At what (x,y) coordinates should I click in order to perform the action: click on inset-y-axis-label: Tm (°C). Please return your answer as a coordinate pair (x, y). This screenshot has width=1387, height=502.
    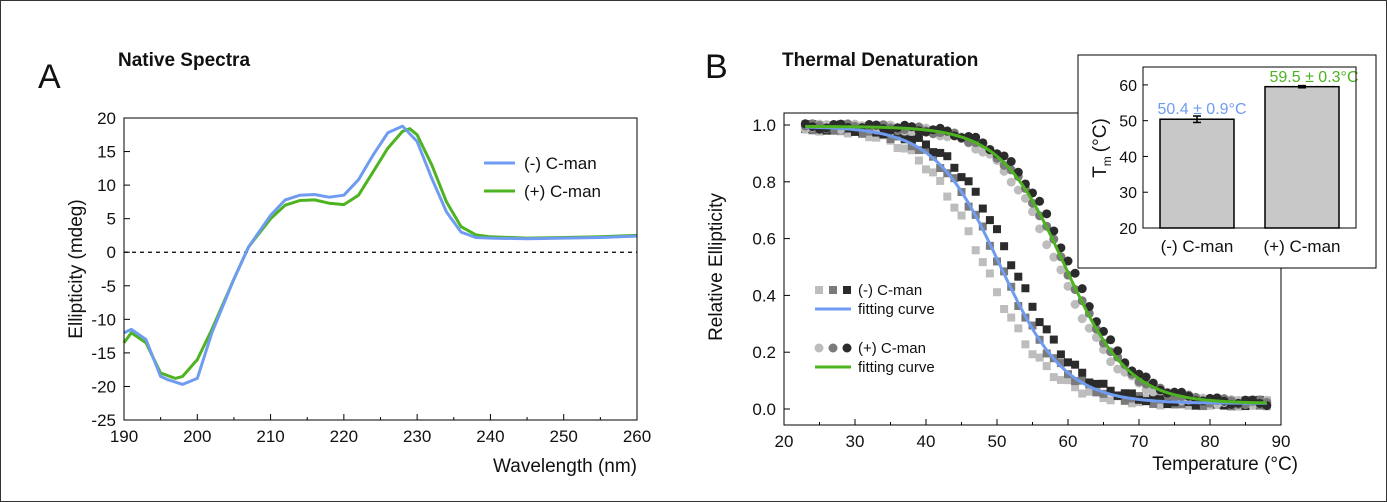
    Looking at the image, I should click on (1102, 148).